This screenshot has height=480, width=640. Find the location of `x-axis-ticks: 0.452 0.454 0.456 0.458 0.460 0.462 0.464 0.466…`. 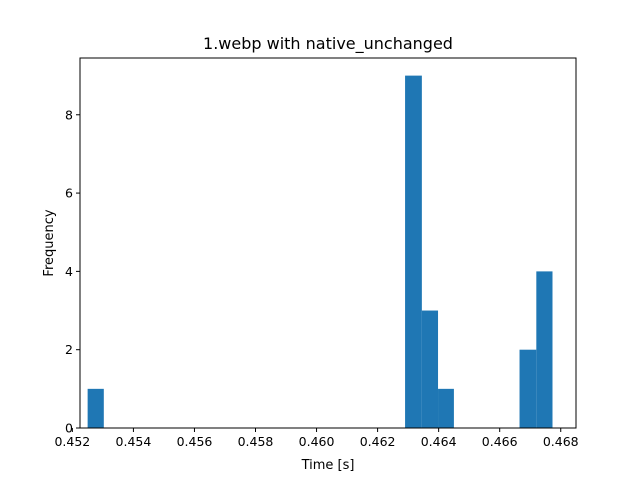

x-axis-ticks: 0.452 0.454 0.456 0.458 0.460 0.462 0.464 0.466… is located at coordinates (316, 438).